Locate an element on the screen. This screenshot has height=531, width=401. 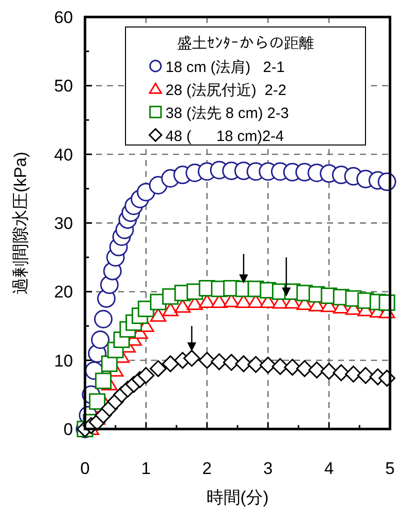
x-axis-title: 時間(分) is located at coordinates (237, 497).